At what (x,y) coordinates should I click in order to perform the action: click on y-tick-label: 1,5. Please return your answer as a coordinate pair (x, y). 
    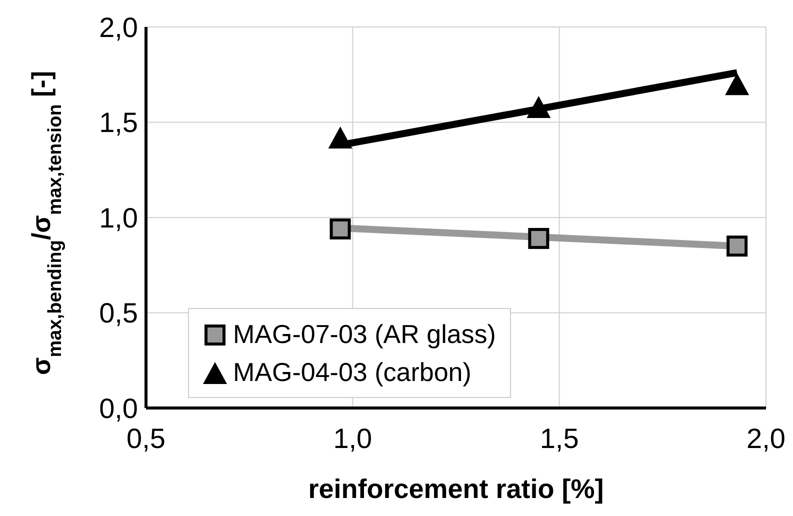
    Looking at the image, I should click on (118, 122).